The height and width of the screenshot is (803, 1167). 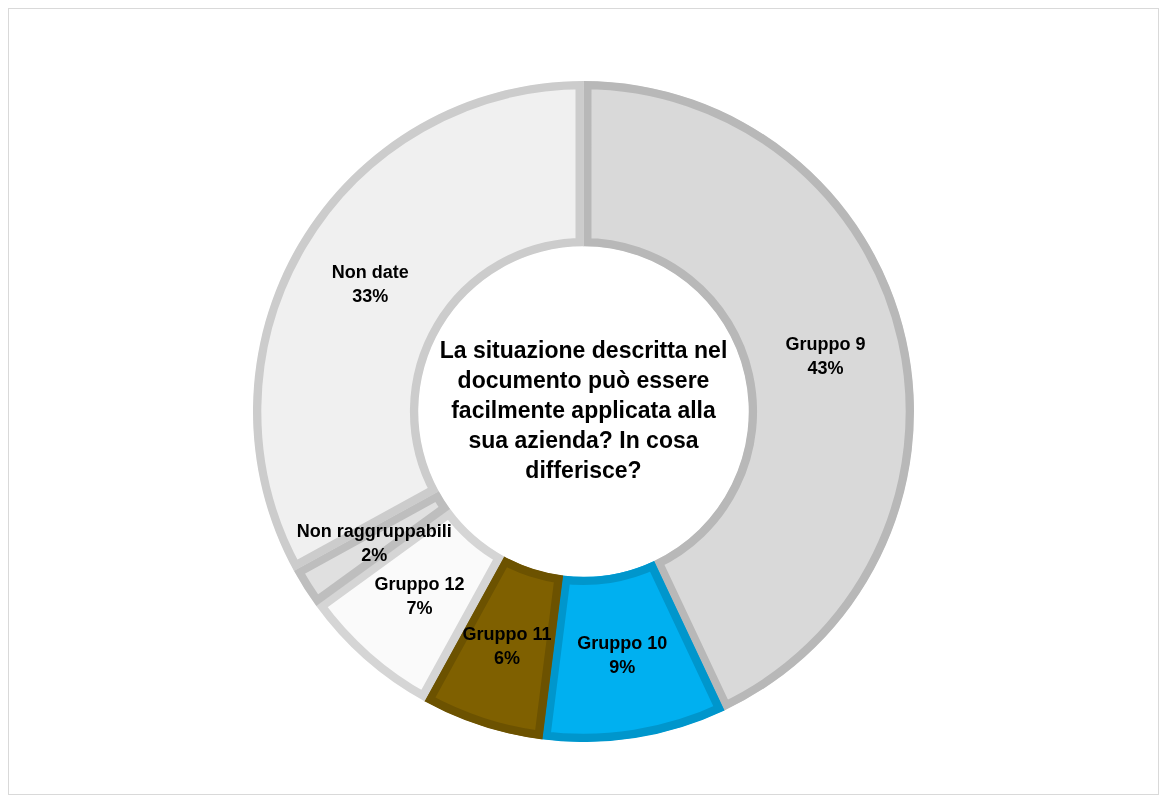 What do you see at coordinates (622, 667) in the screenshot?
I see `data-label: 9%` at bounding box center [622, 667].